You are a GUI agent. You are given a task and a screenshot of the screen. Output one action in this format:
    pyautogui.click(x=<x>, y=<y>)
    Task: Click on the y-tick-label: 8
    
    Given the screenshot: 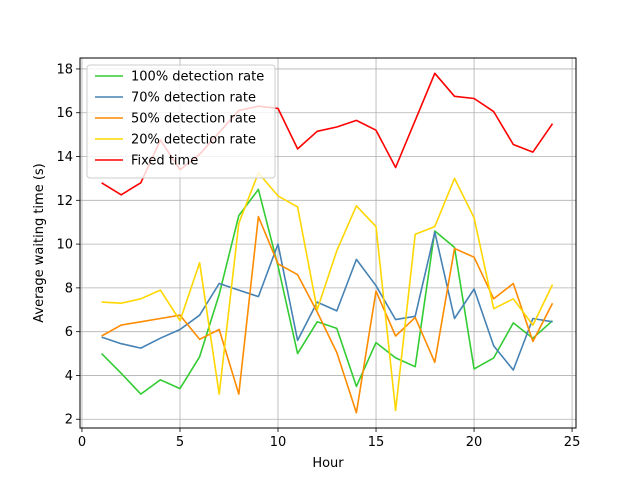 What is the action you would take?
    pyautogui.click(x=69, y=288)
    